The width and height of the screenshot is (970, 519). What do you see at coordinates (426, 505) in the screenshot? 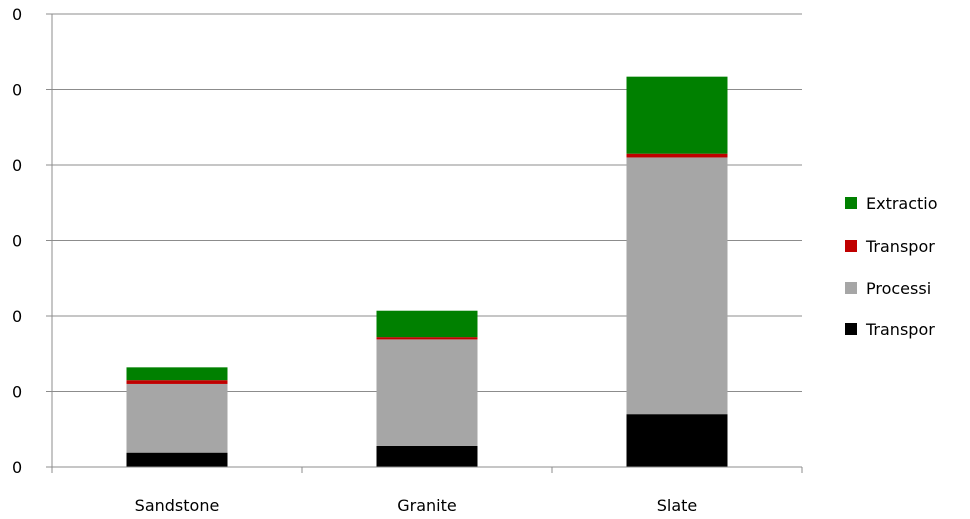
I see `x-tick-label: Granite` at bounding box center [426, 505].